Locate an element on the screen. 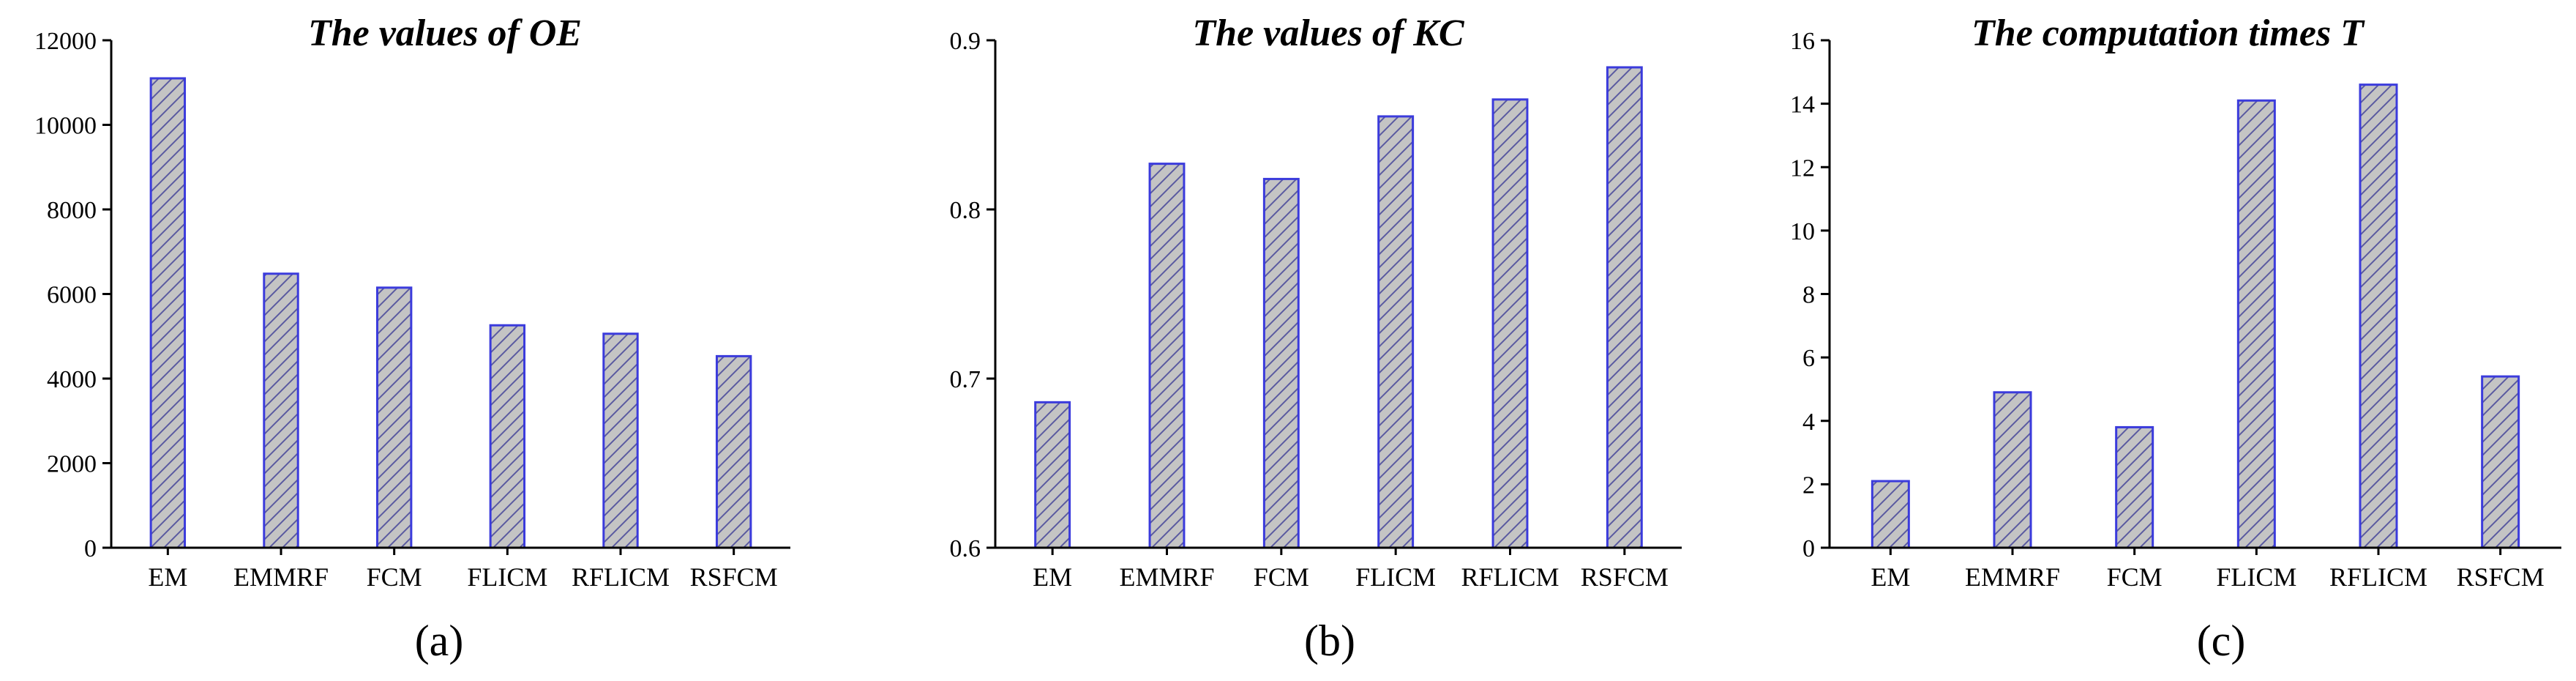 This screenshot has width=2576, height=681. y-tick-label: 8000 is located at coordinates (72, 211).